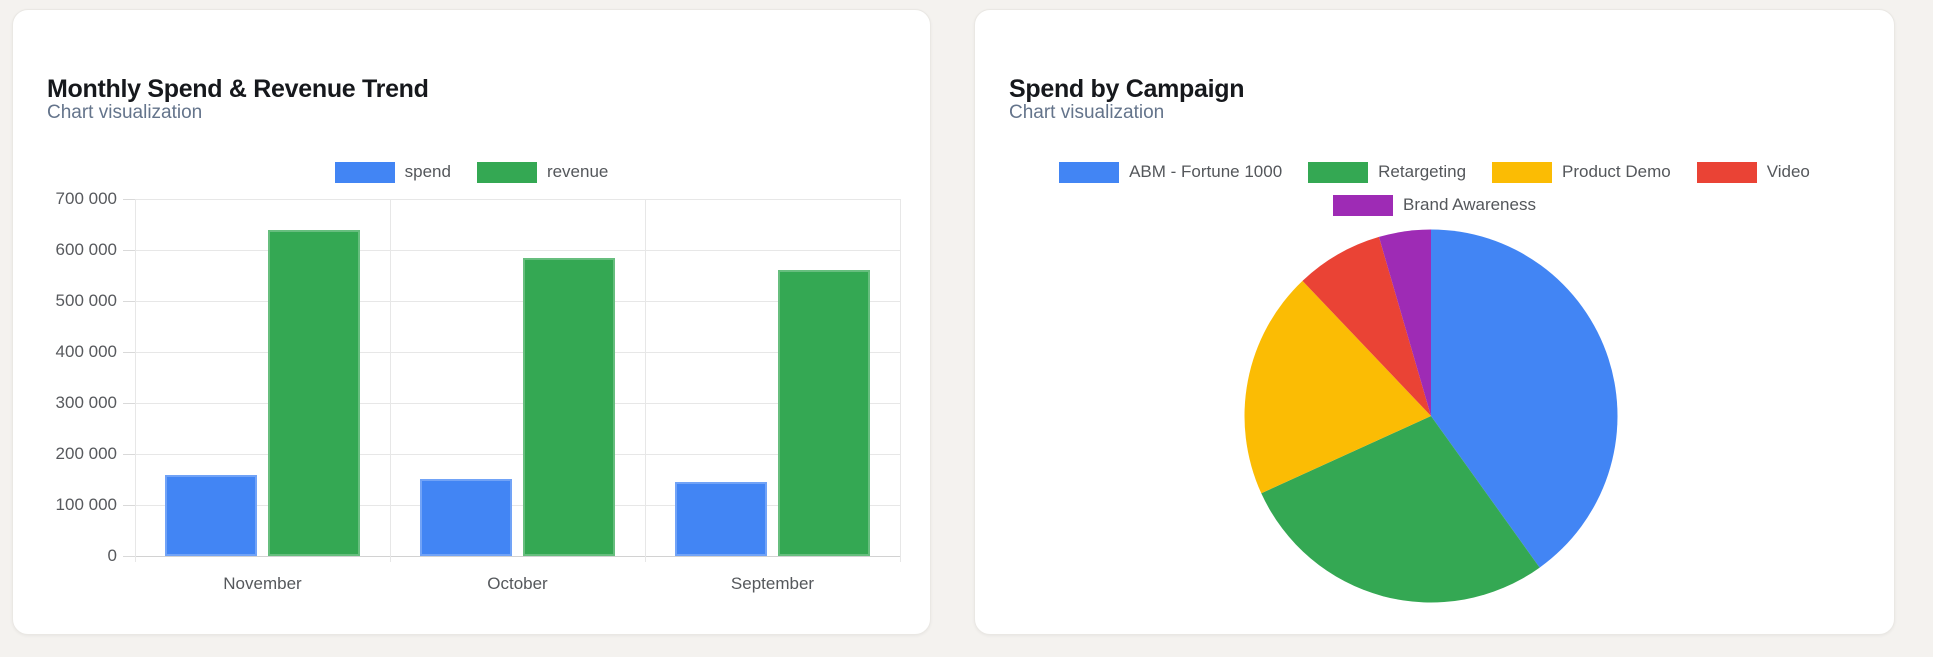 The width and height of the screenshot is (1933, 657). What do you see at coordinates (211, 515) in the screenshot?
I see `bar-spend-november` at bounding box center [211, 515].